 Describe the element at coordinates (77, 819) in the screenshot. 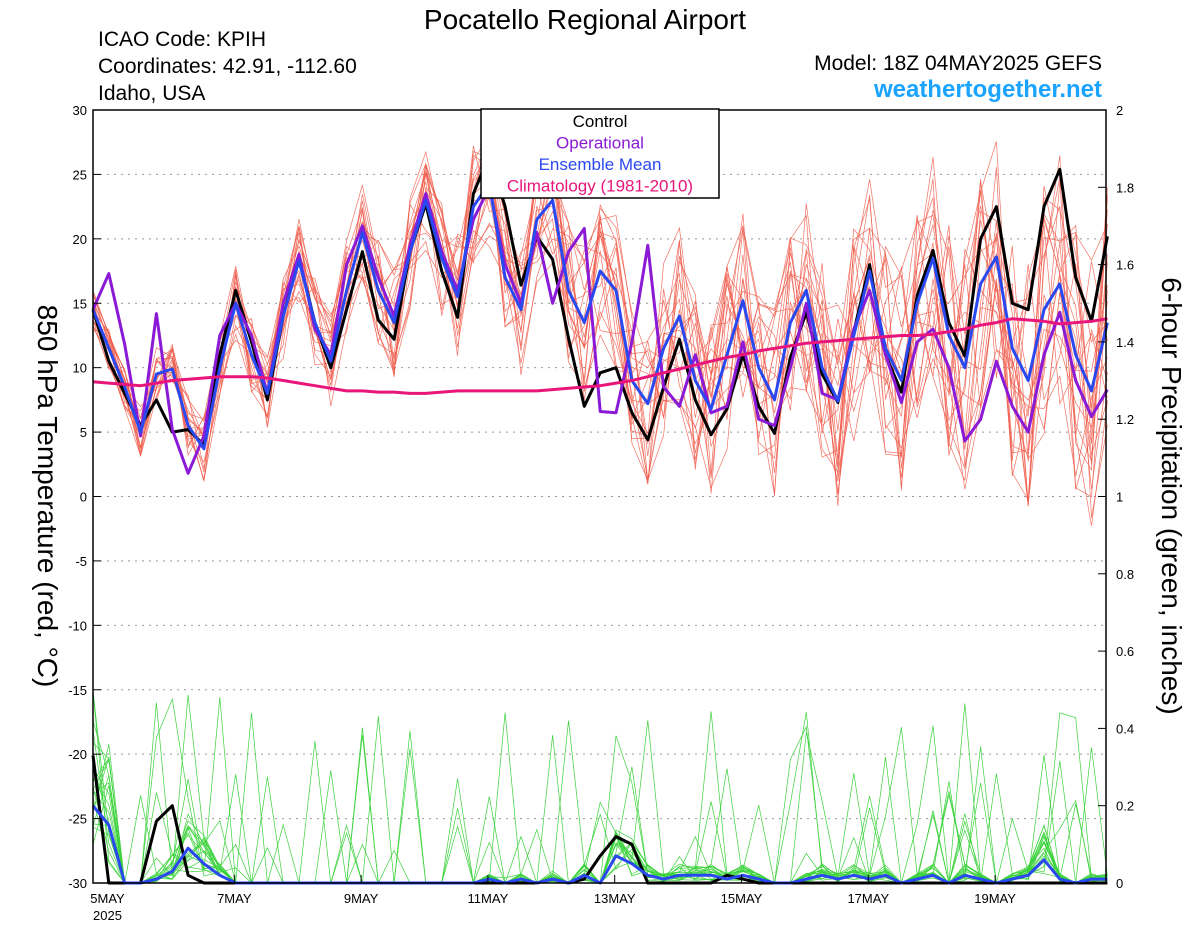

I see `y-tick-label: -25` at that location.